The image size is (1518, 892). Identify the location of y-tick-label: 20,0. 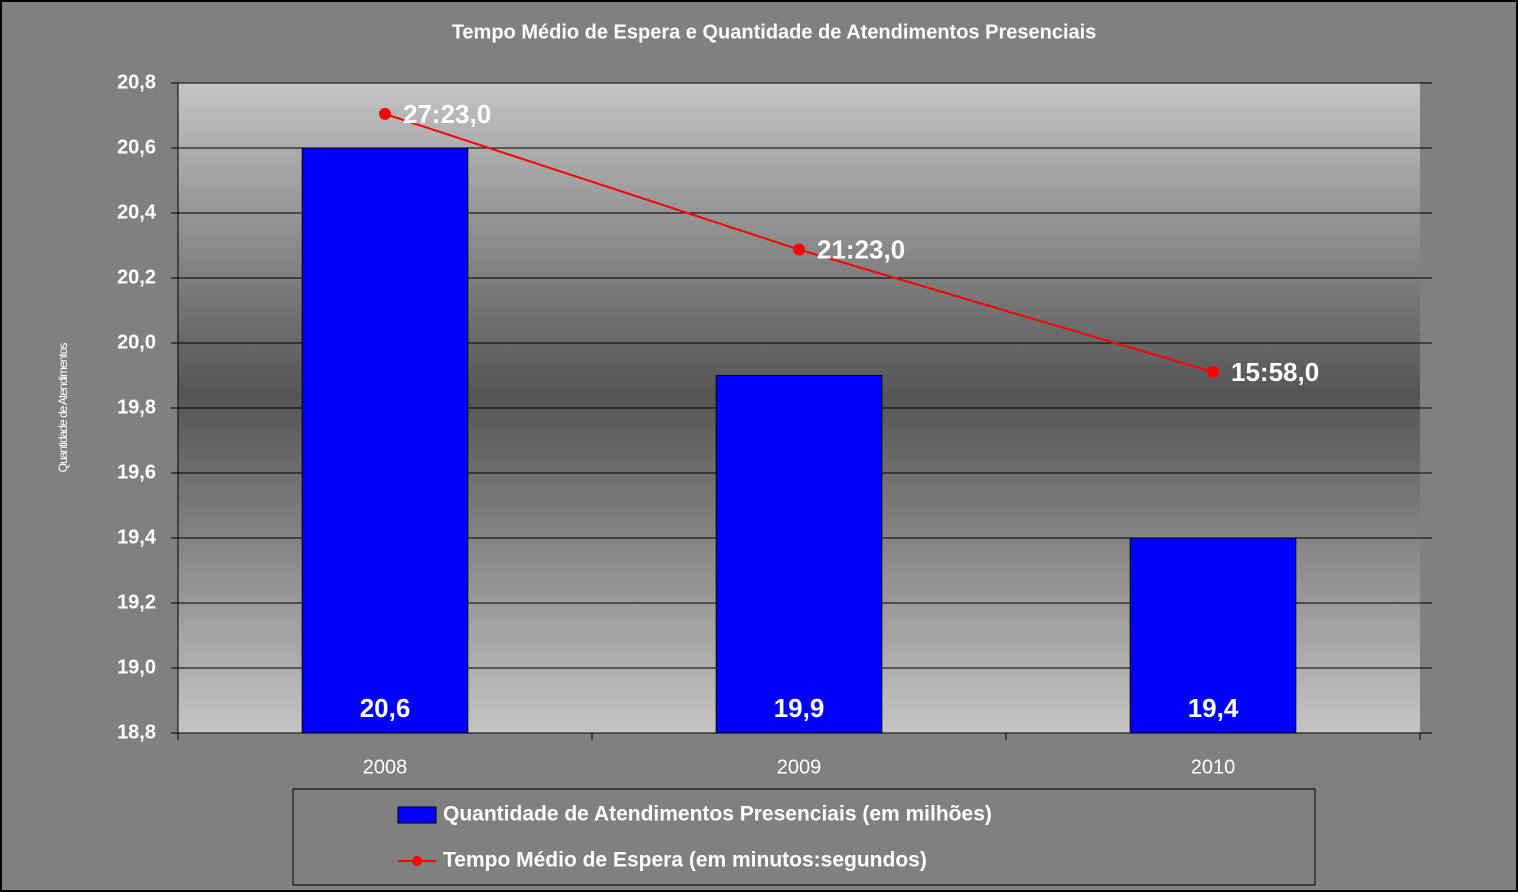
(136, 342).